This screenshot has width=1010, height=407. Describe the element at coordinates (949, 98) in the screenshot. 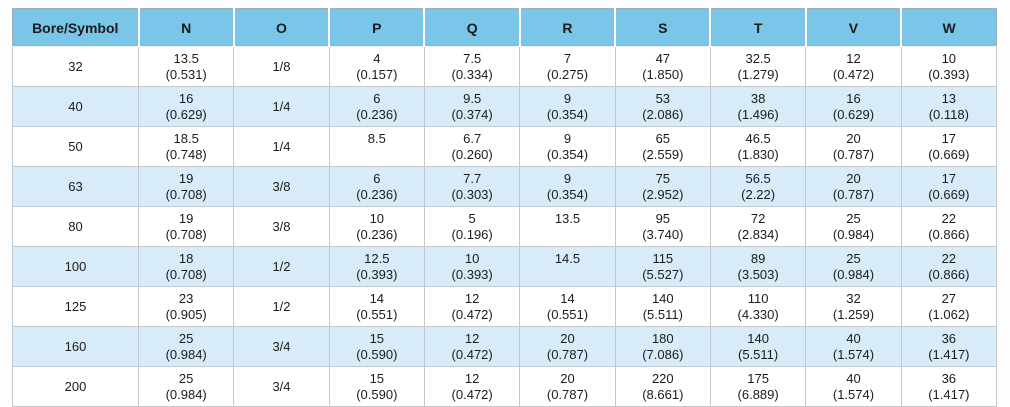

I see `cell-value: 13` at that location.